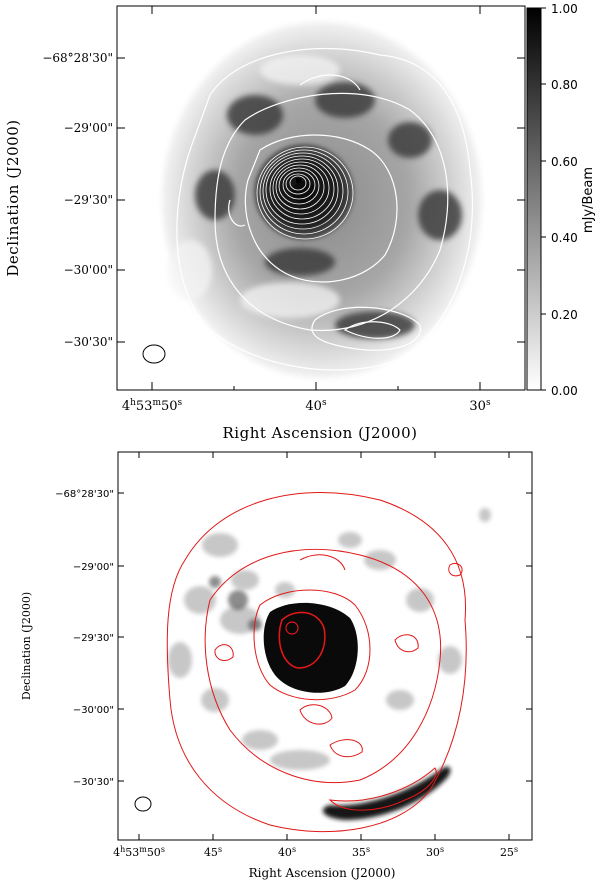 This screenshot has height=884, width=600. What do you see at coordinates (564, 162) in the screenshot?
I see `colorbar-tick-label: 0.60` at bounding box center [564, 162].